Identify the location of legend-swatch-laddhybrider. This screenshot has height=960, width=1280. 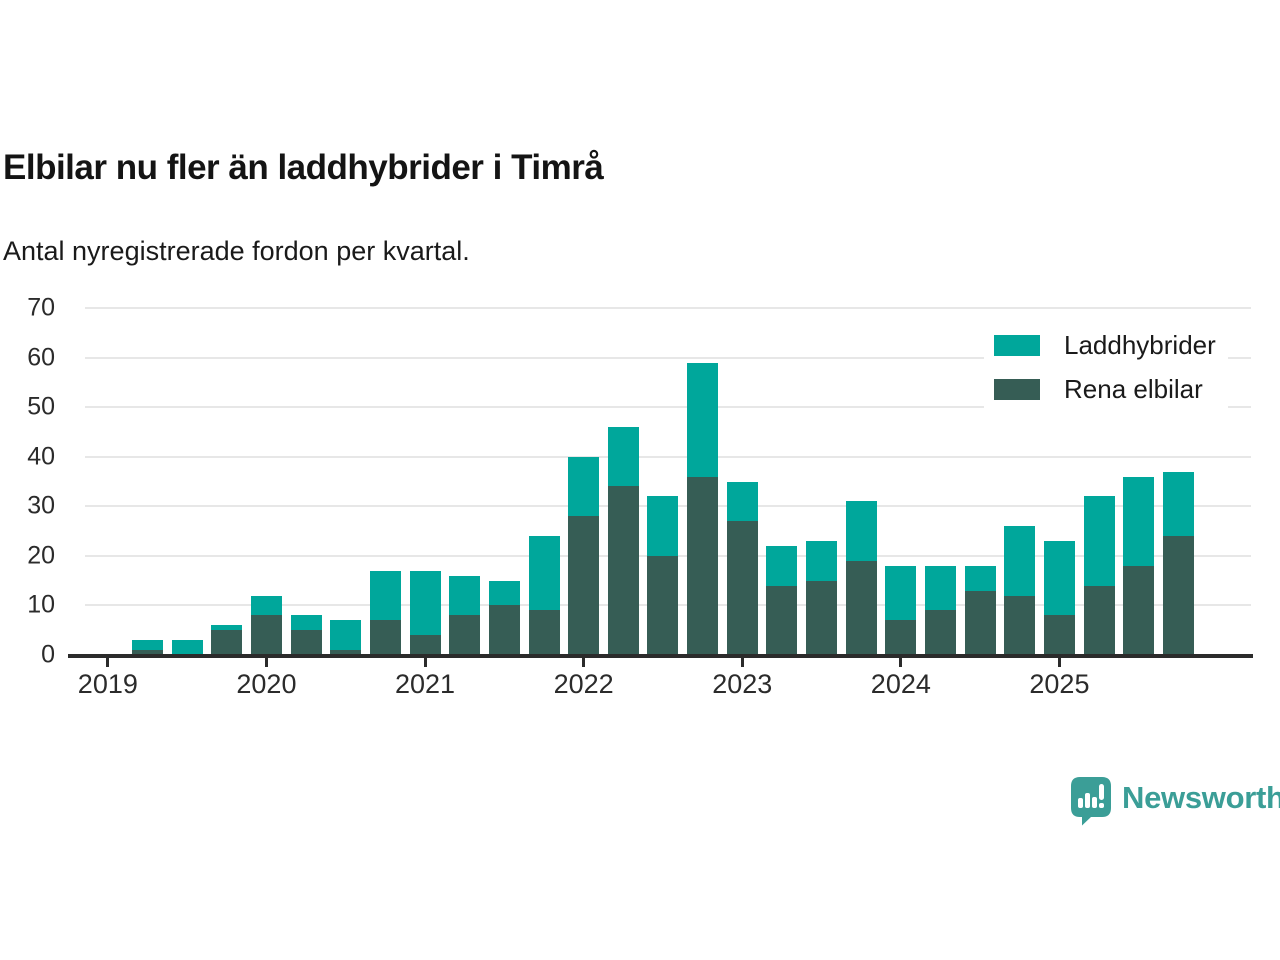
(1017, 345).